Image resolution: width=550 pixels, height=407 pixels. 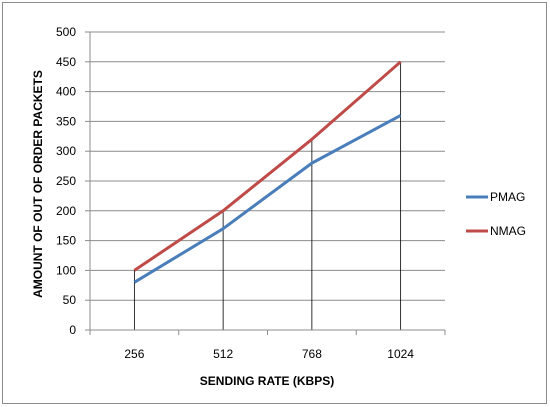 I want to click on y-tick-label-250: 250, so click(x=66, y=181).